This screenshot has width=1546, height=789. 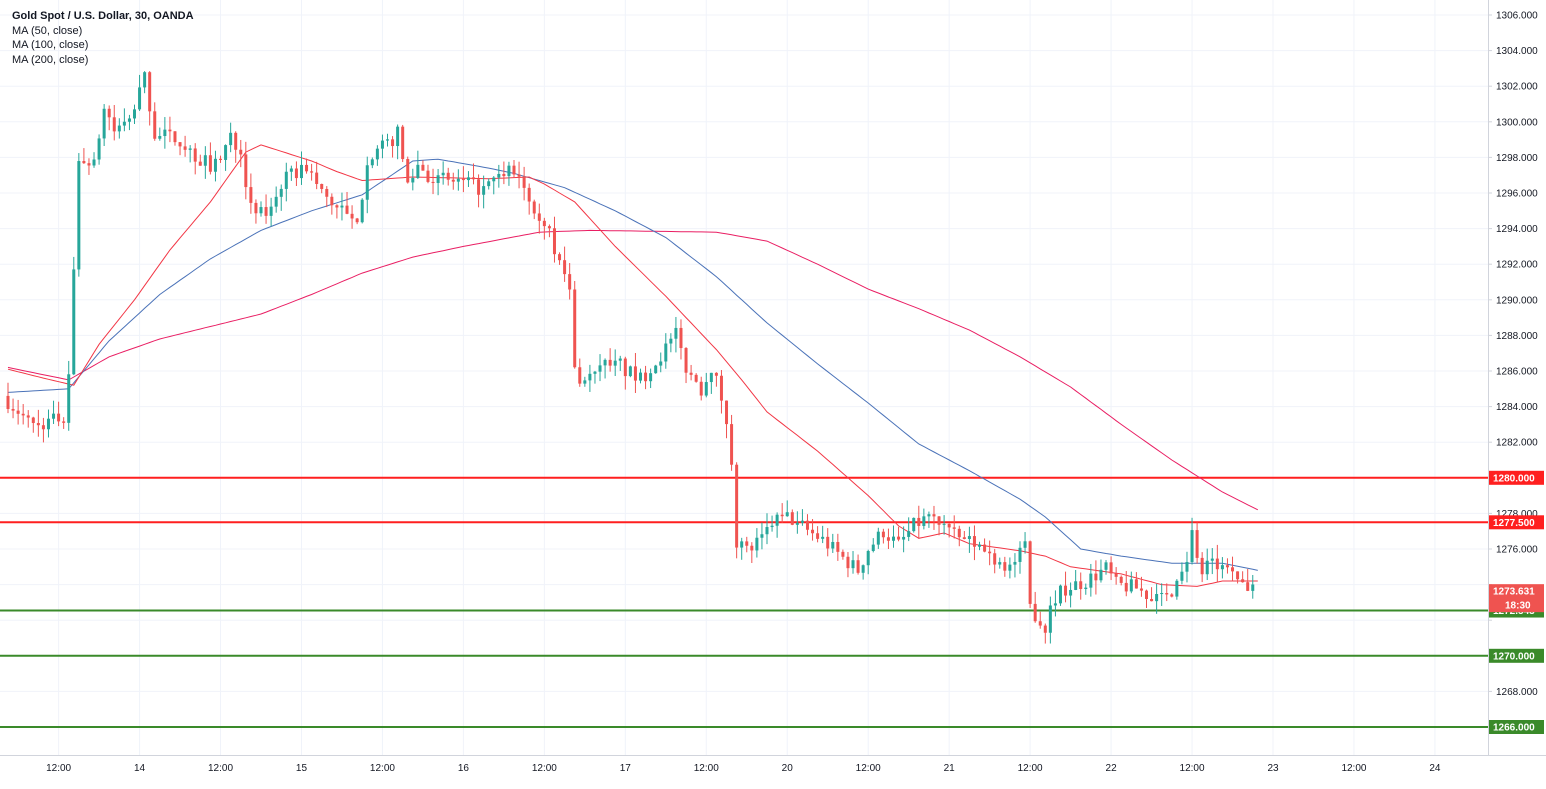 I want to click on level-1280.000-tag, so click(x=1516, y=477).